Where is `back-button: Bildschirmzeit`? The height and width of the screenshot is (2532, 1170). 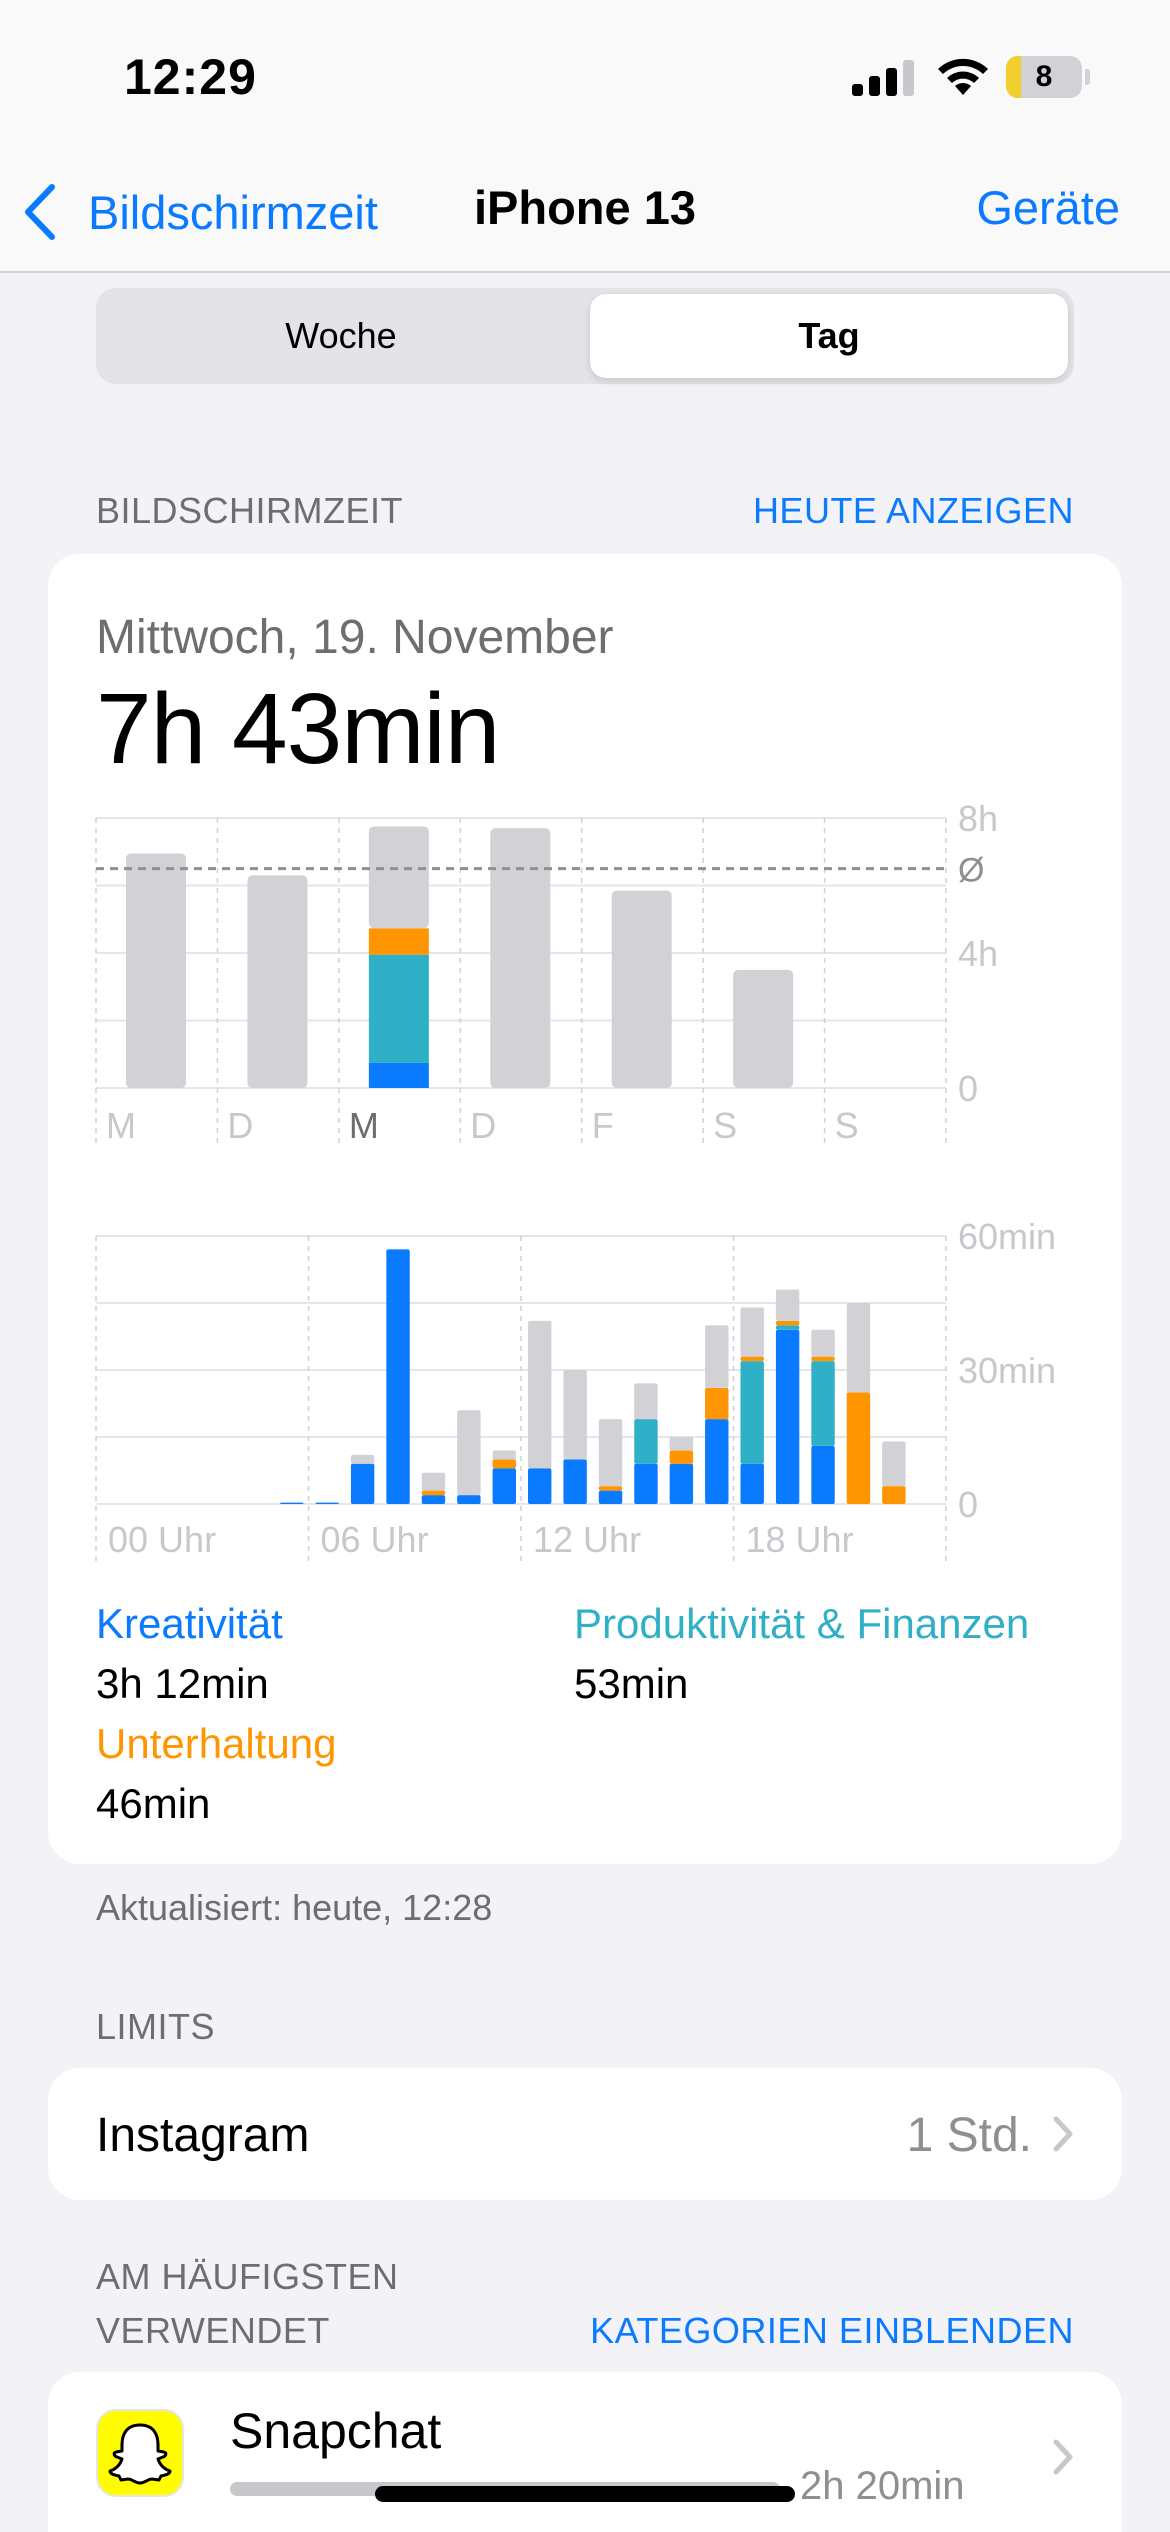 back-button: Bildschirmzeit is located at coordinates (200, 212).